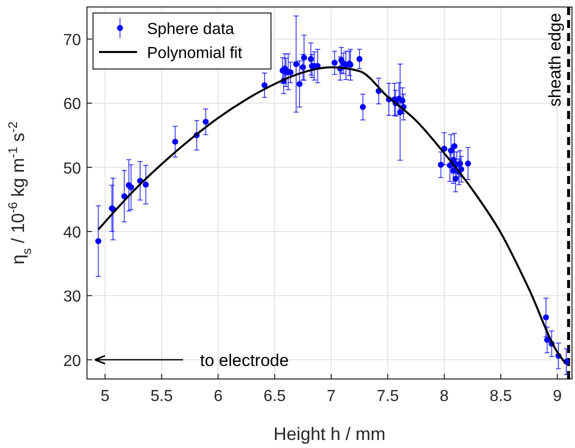  What do you see at coordinates (105, 396) in the screenshot?
I see `x-tick-label: 5` at bounding box center [105, 396].